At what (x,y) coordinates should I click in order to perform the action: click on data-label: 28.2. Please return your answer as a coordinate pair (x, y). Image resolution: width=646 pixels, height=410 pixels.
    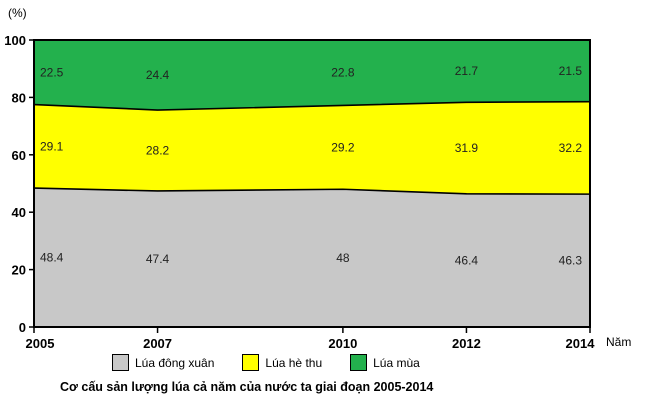
    Looking at the image, I should click on (158, 150).